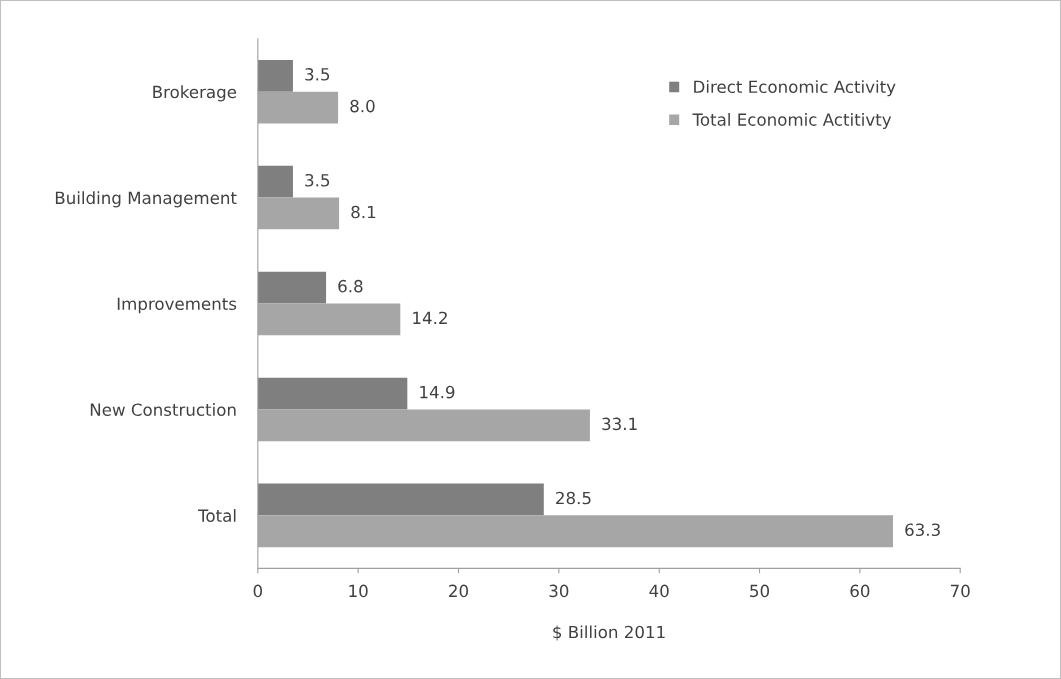 This screenshot has height=679, width=1061. Describe the element at coordinates (559, 591) in the screenshot. I see `x-tick-label: 30` at that location.